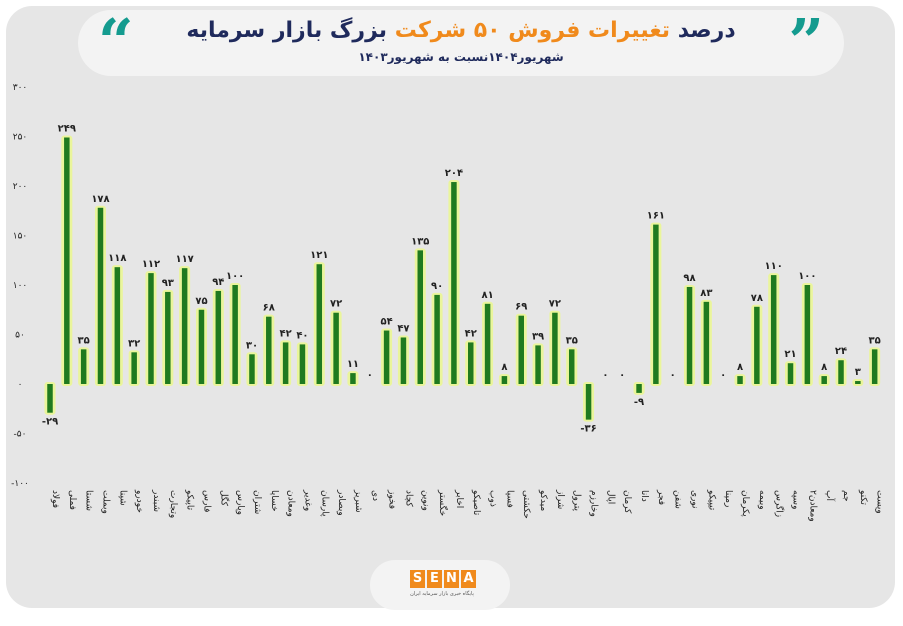  I want to click on data-label: ۳, so click(858, 372).